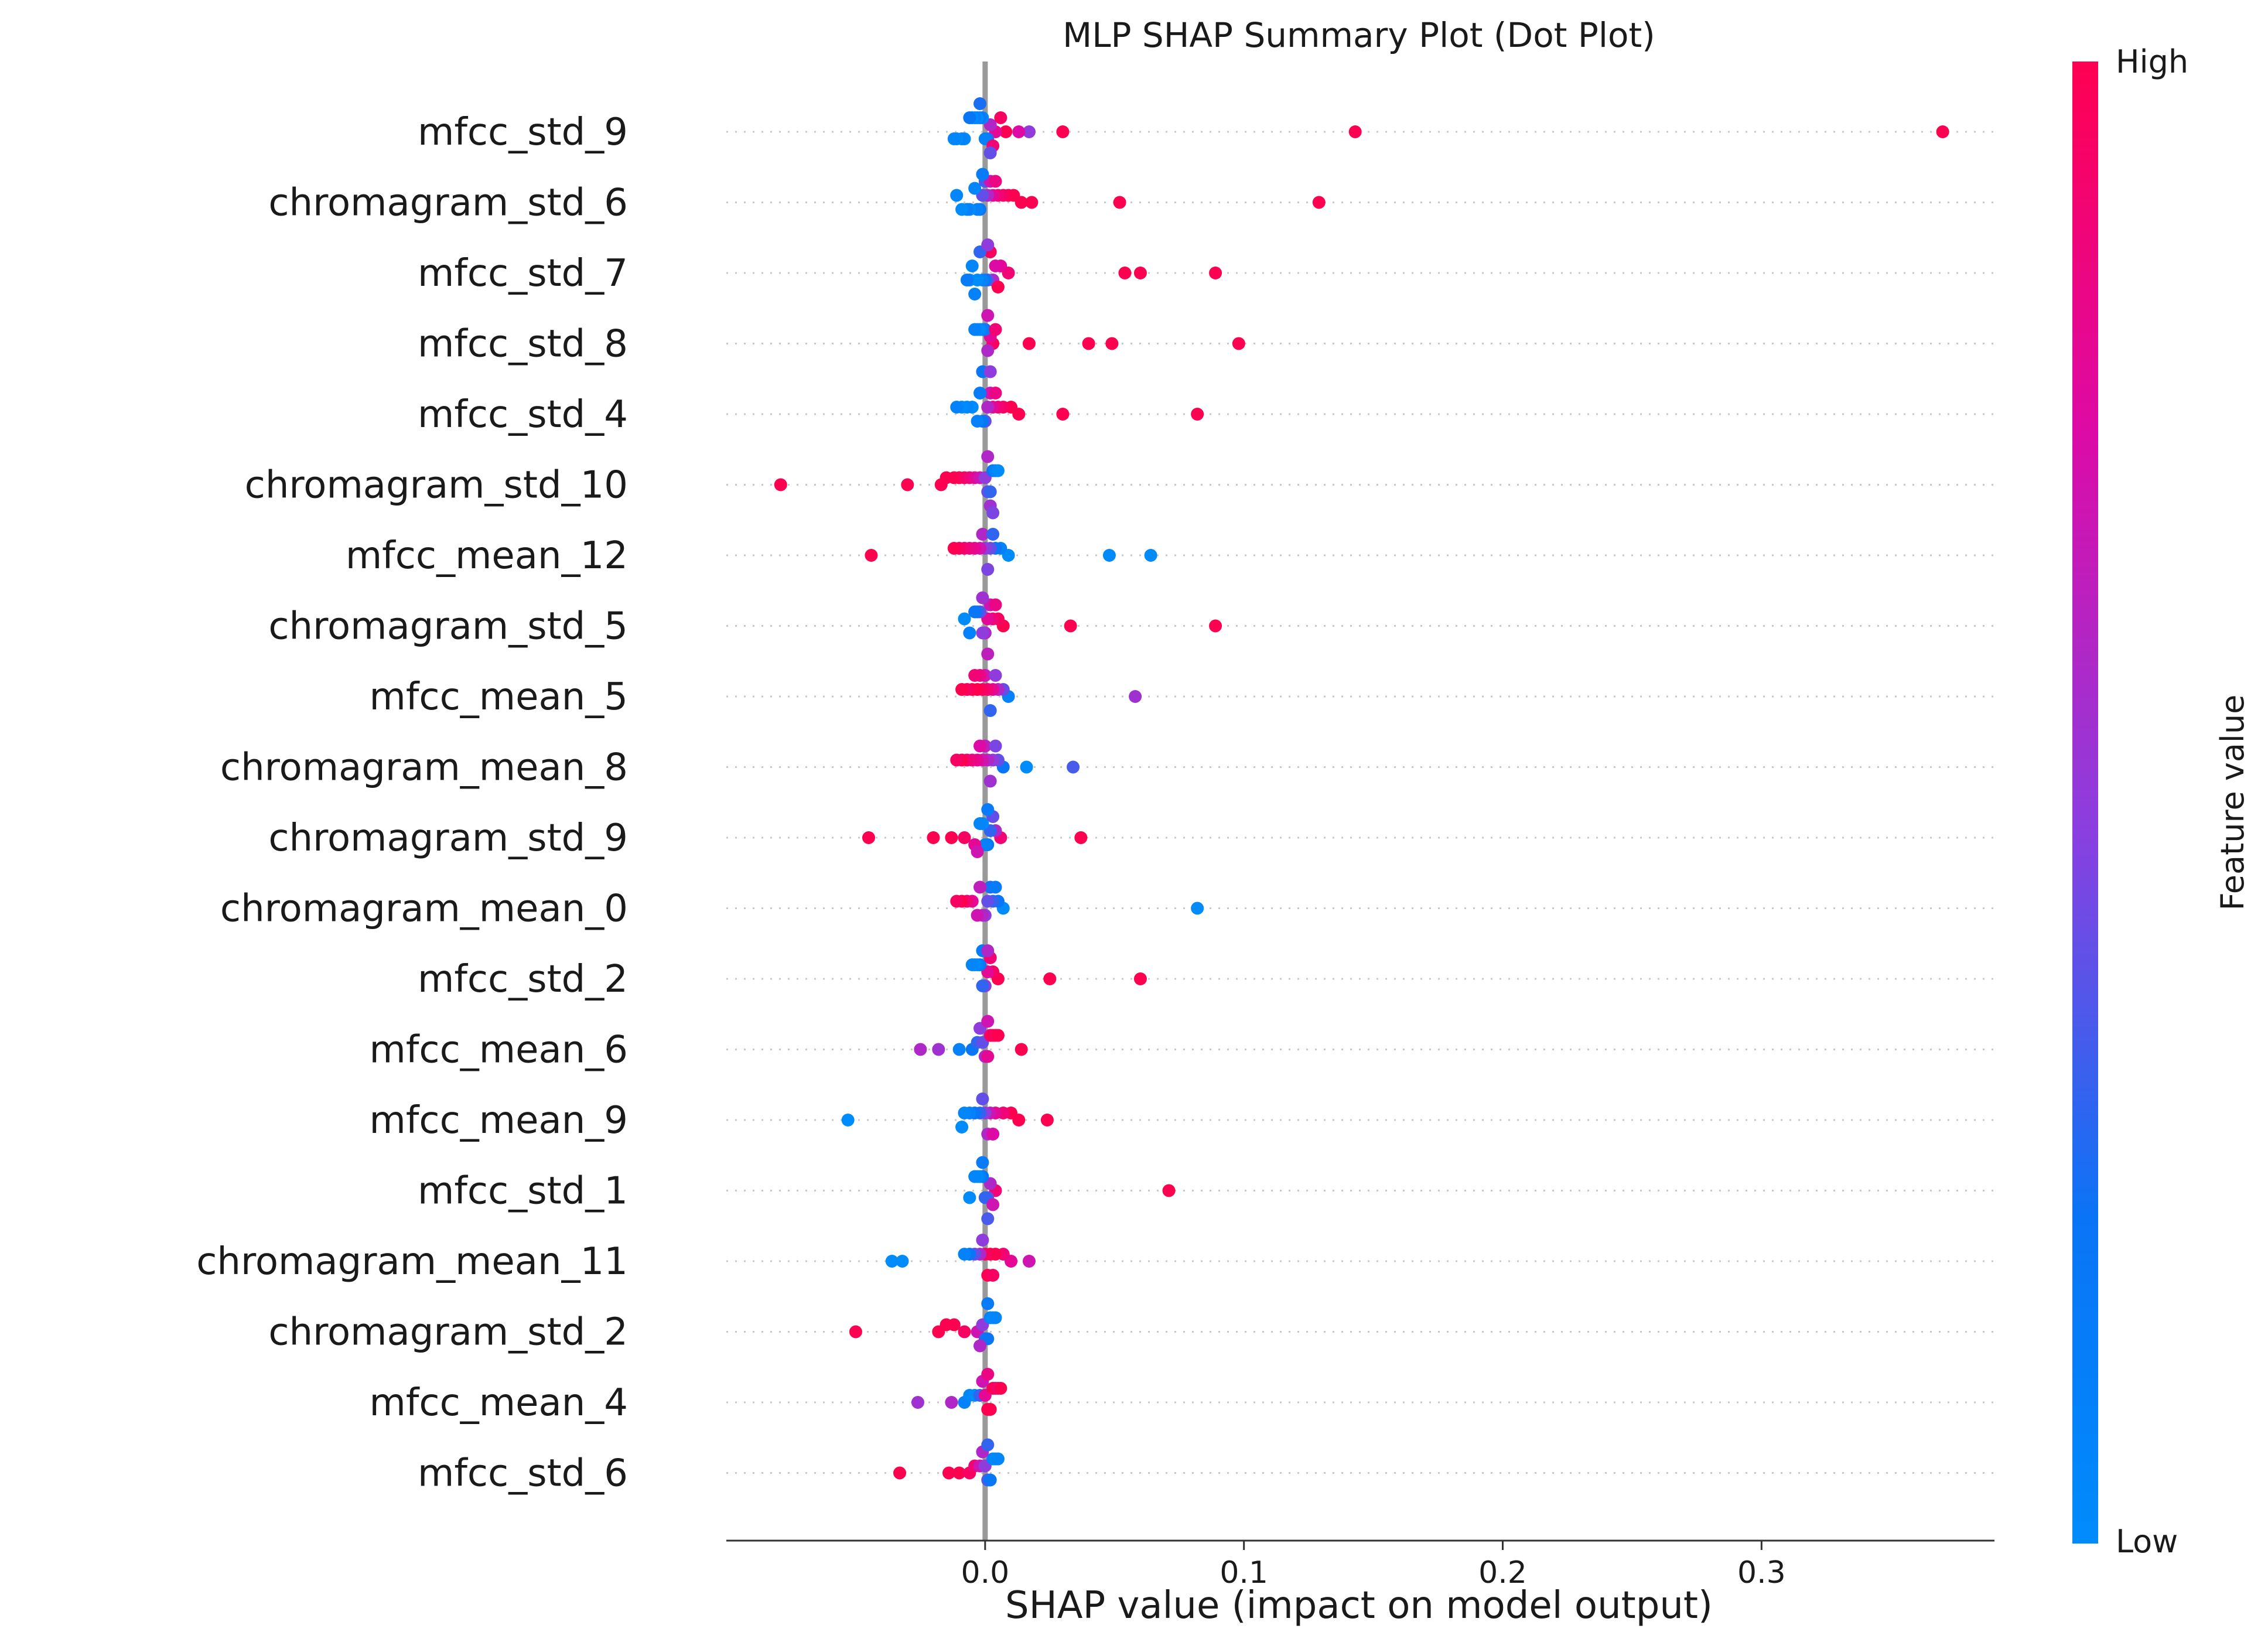  What do you see at coordinates (499, 1120) in the screenshot?
I see `feature-label-mfcc_mean_9: mfcc_mean_9` at bounding box center [499, 1120].